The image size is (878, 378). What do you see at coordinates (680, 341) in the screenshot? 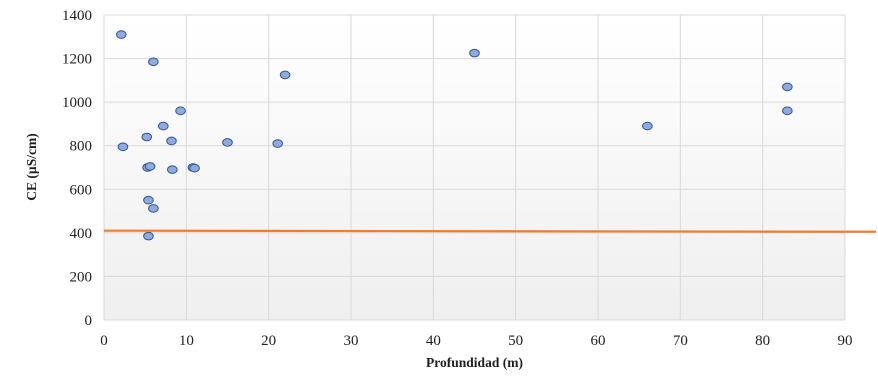
I see `x-tick-label: 70` at bounding box center [680, 341].